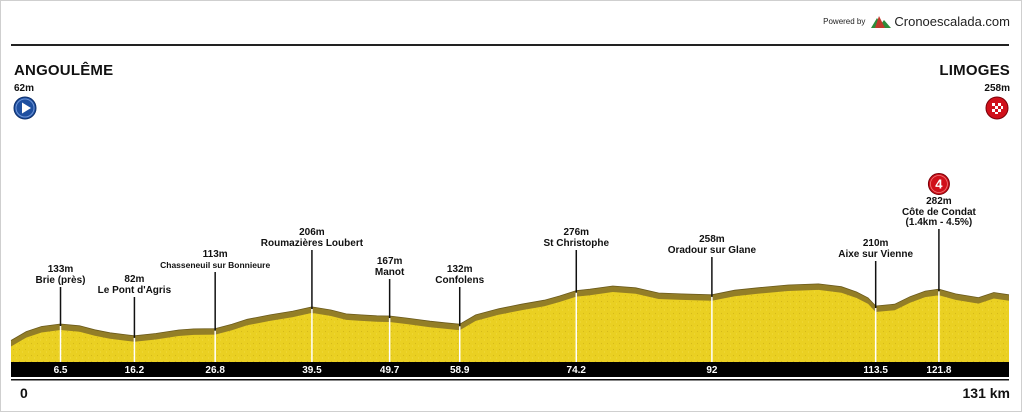 This screenshot has height=412, width=1022. I want to click on marker-name: Aixe sur Vienne, so click(875, 254).